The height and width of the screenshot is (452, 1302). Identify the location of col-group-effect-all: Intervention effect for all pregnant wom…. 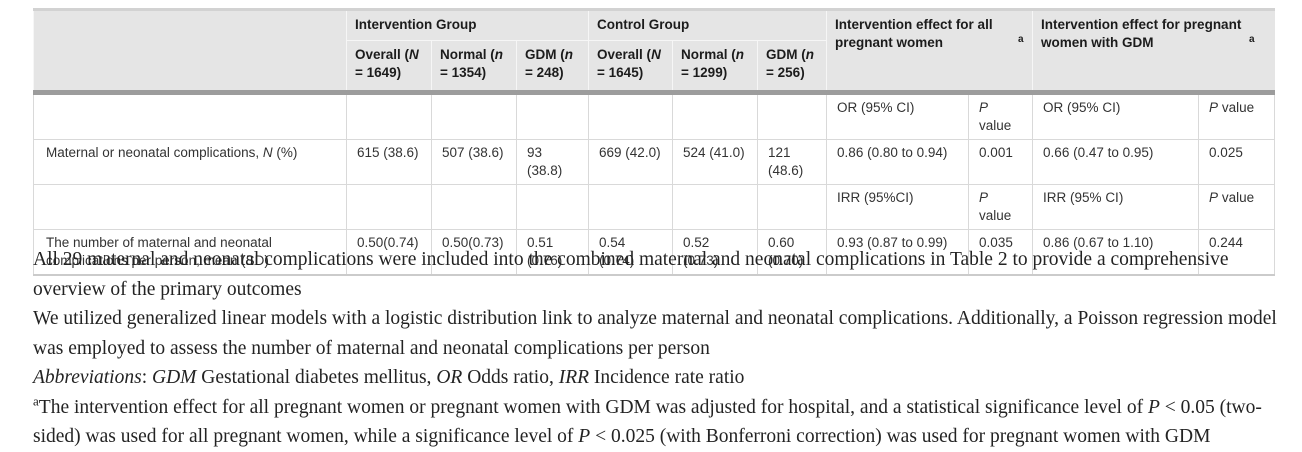
(929, 51).